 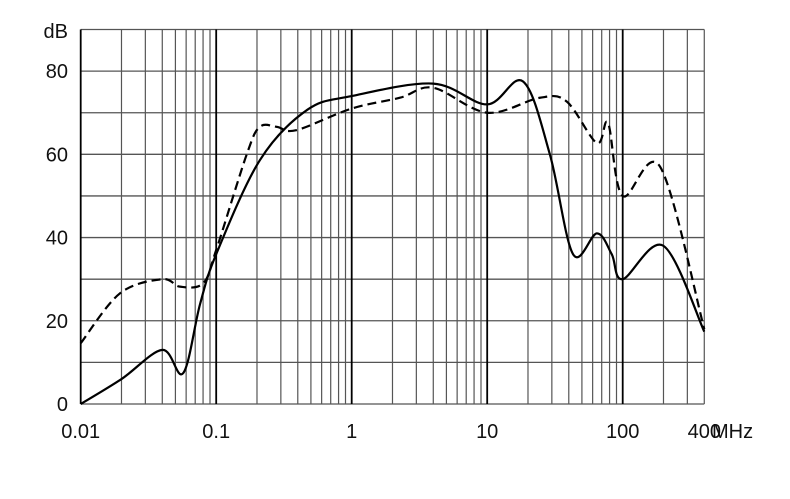 I want to click on x-axis-label: MHz, so click(x=732, y=432).